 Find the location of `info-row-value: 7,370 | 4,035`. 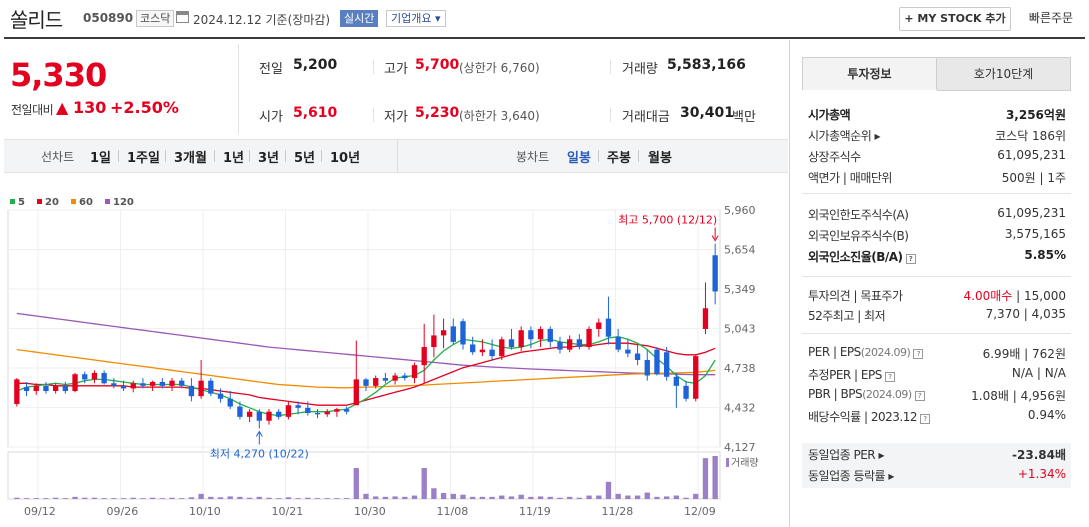

info-row-value: 7,370 | 4,035 is located at coordinates (1026, 314).